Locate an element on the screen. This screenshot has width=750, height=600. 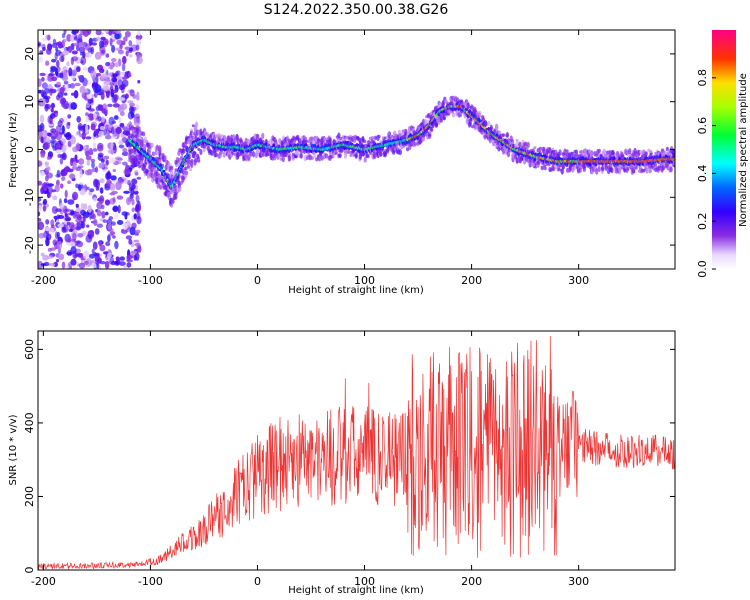
snr-x-tick-label: 300 is located at coordinates (578, 581).